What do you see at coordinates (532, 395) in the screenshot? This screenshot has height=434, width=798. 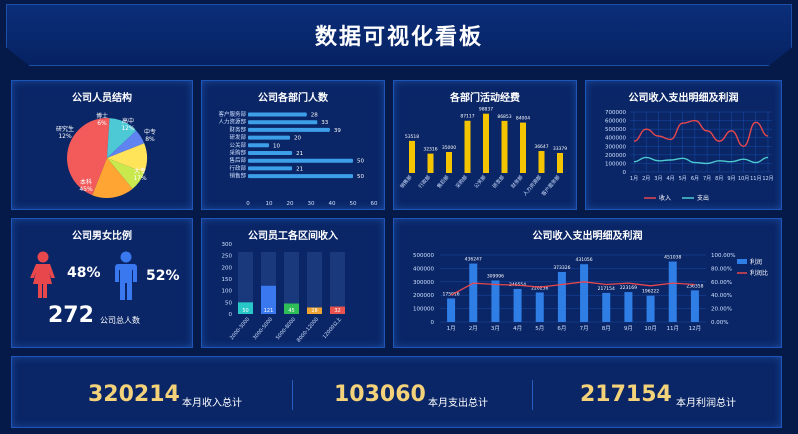 I see `divider` at bounding box center [532, 395].